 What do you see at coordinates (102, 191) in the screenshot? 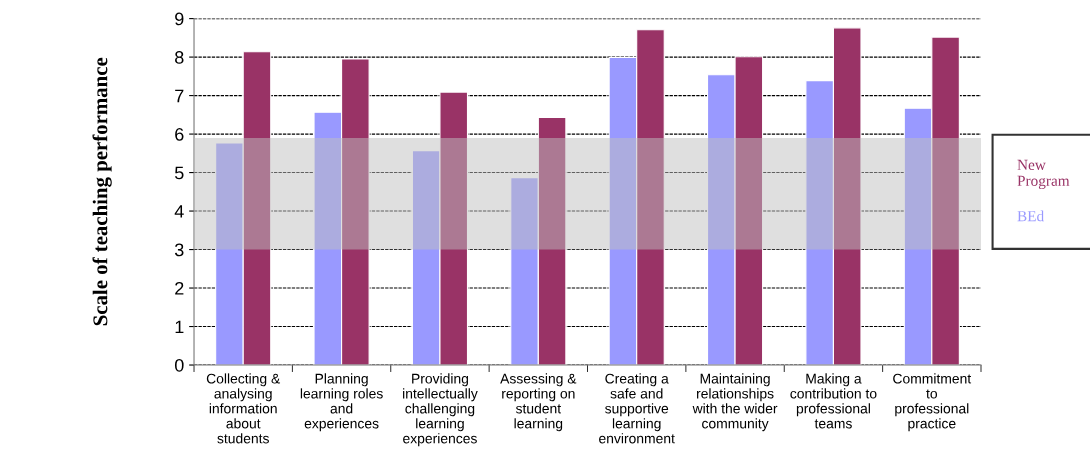
I see `y-axis-title: Scale of teaching performance` at bounding box center [102, 191].